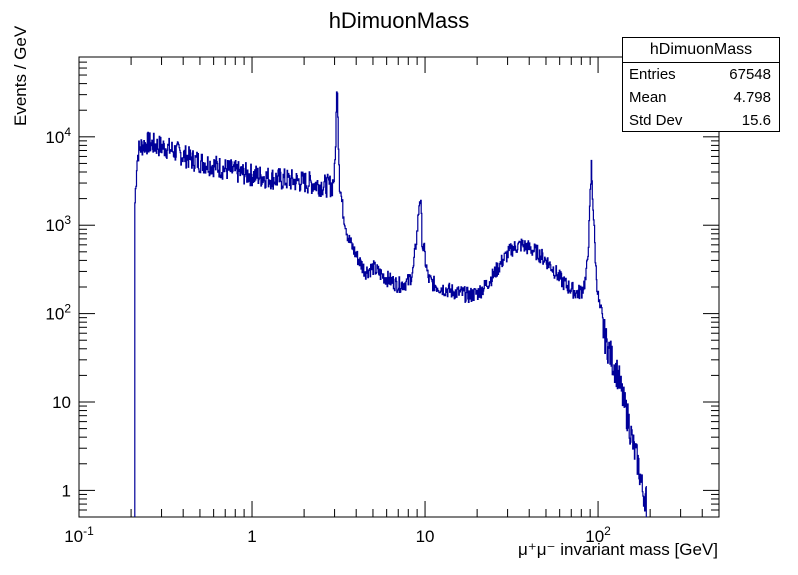 This screenshot has width=798, height=575. What do you see at coordinates (58, 313) in the screenshot?
I see `y-tick-label: 10²` at bounding box center [58, 313].